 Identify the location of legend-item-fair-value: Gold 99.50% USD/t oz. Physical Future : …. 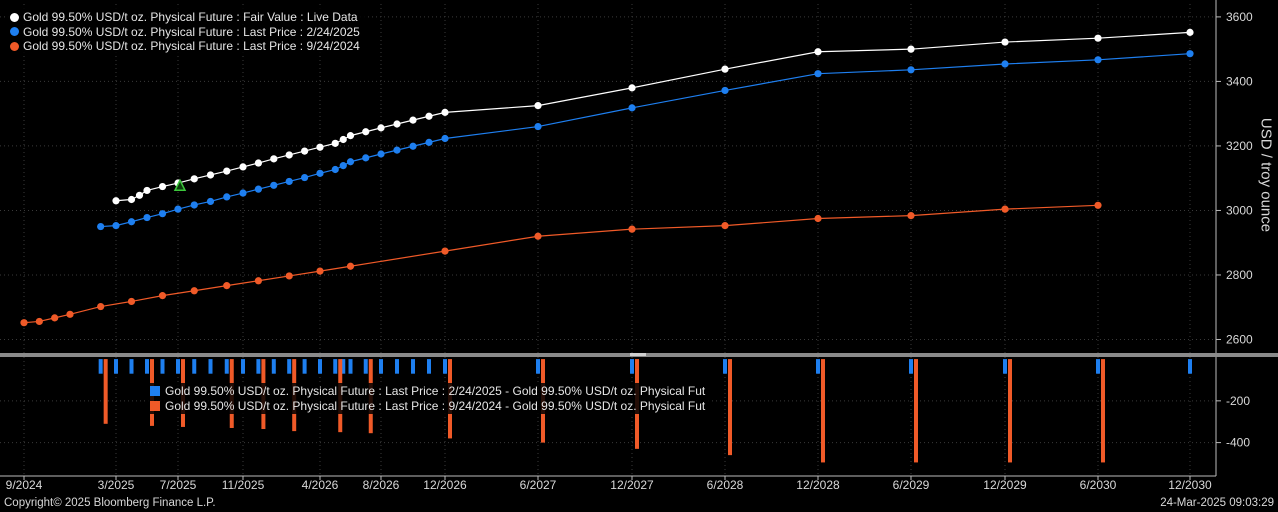
(185, 17).